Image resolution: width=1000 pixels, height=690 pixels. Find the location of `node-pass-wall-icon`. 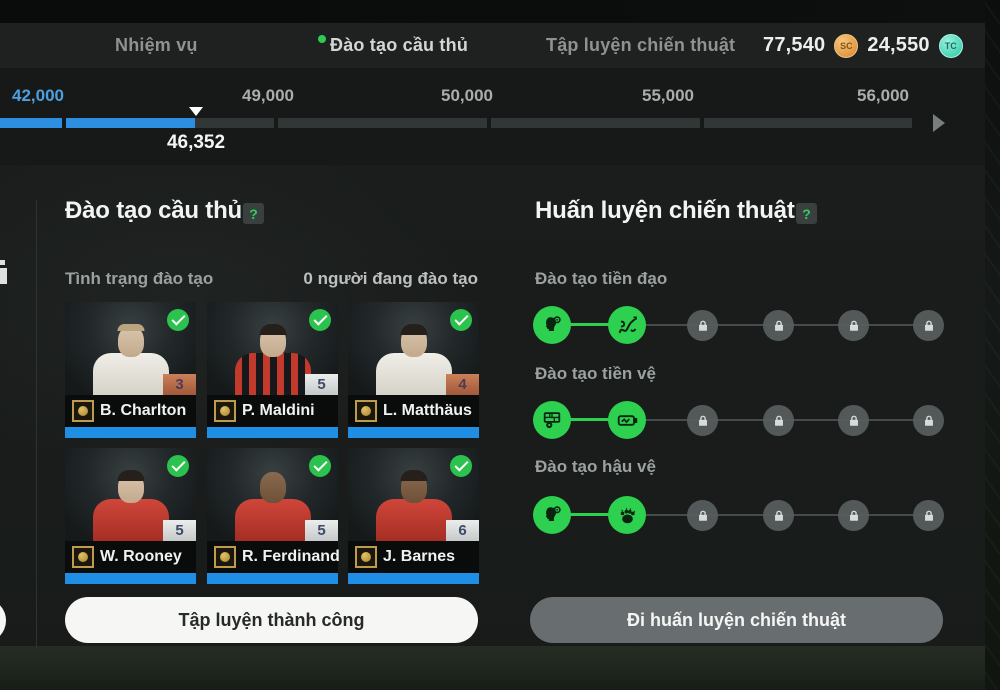

node-pass-wall-icon is located at coordinates (552, 420).